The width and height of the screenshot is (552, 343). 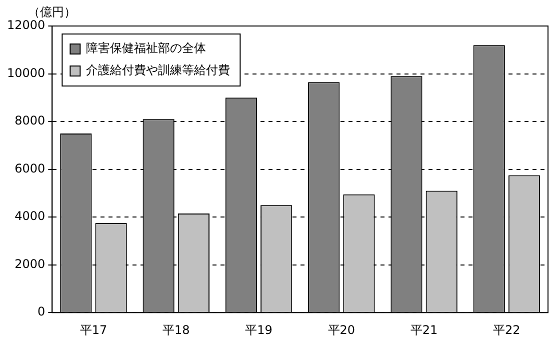 I want to click on y-axis-title: （億円）, so click(x=52, y=12).